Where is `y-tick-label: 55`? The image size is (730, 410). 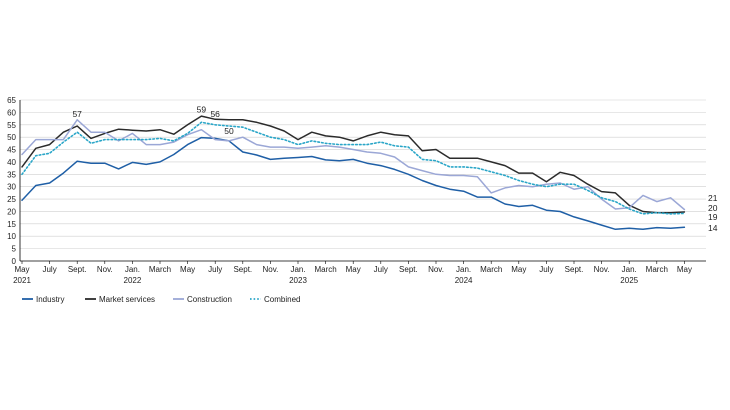
y-tick-label: 55 is located at coordinates (11, 125).